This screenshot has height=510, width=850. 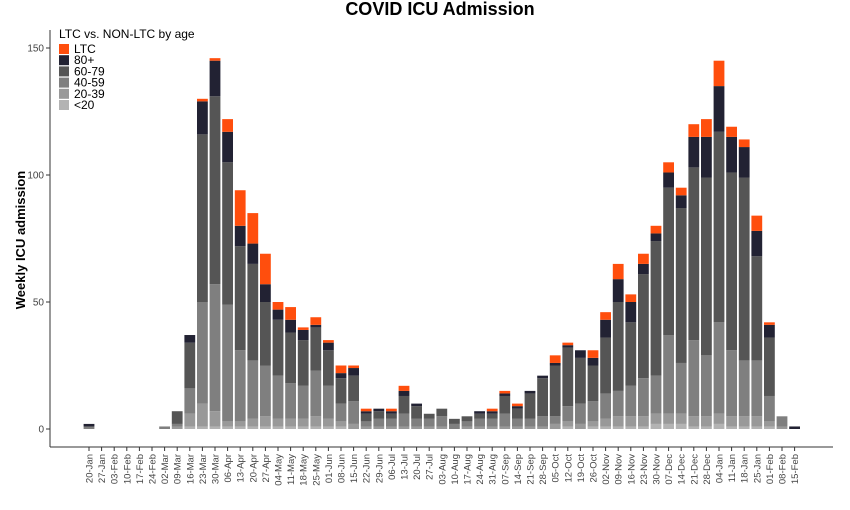 I want to click on x-tick-label: 17-Feb, so click(x=140, y=469).